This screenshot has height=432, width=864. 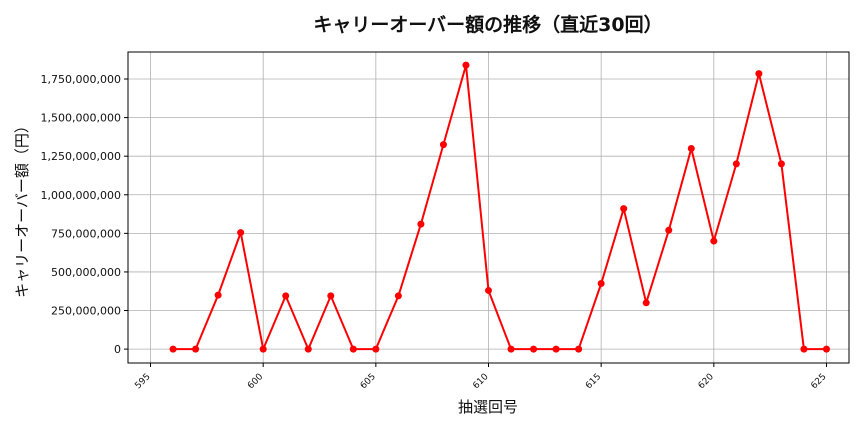 What do you see at coordinates (81, 195) in the screenshot?
I see `y-tick-label: 1,000,000,000` at bounding box center [81, 195].